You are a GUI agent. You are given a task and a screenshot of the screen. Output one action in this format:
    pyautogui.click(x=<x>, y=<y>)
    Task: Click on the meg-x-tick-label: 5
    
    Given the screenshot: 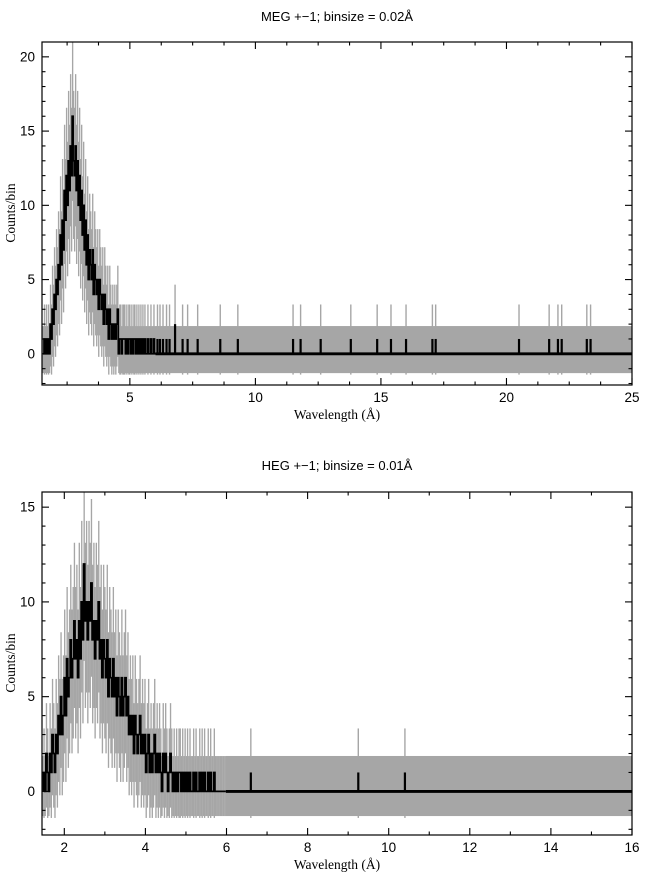 What is the action you would take?
    pyautogui.click(x=130, y=397)
    